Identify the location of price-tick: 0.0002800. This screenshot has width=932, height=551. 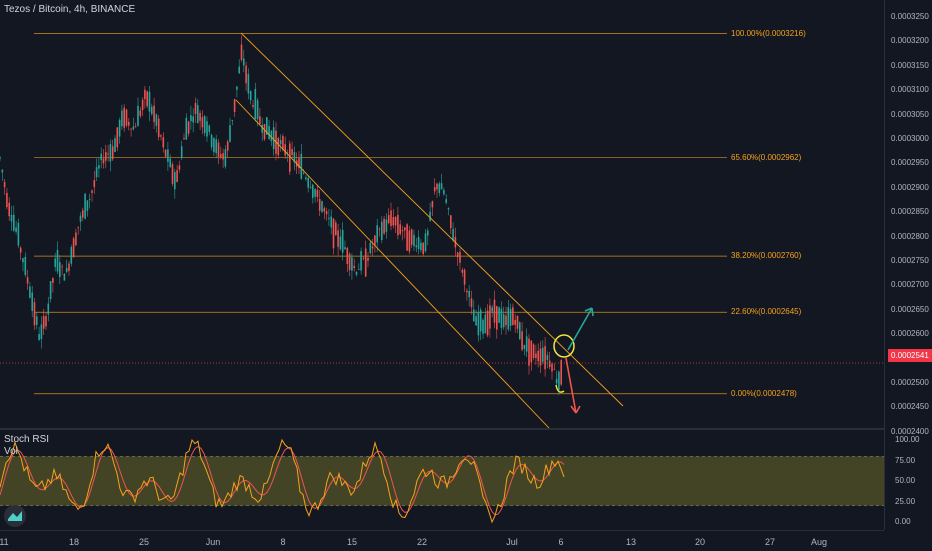
(910, 236).